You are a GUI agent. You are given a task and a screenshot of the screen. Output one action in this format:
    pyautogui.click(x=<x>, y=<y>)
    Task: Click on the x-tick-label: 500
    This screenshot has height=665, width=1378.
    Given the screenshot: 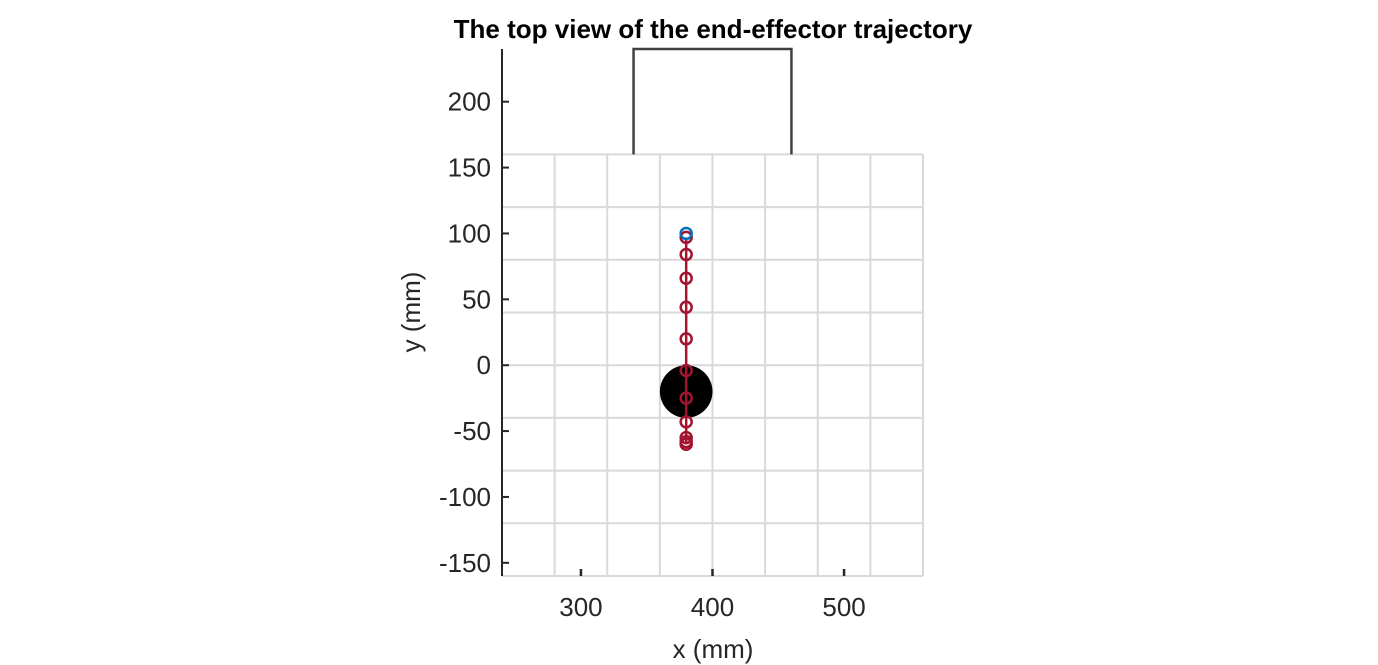 What is the action you would take?
    pyautogui.click(x=843, y=607)
    